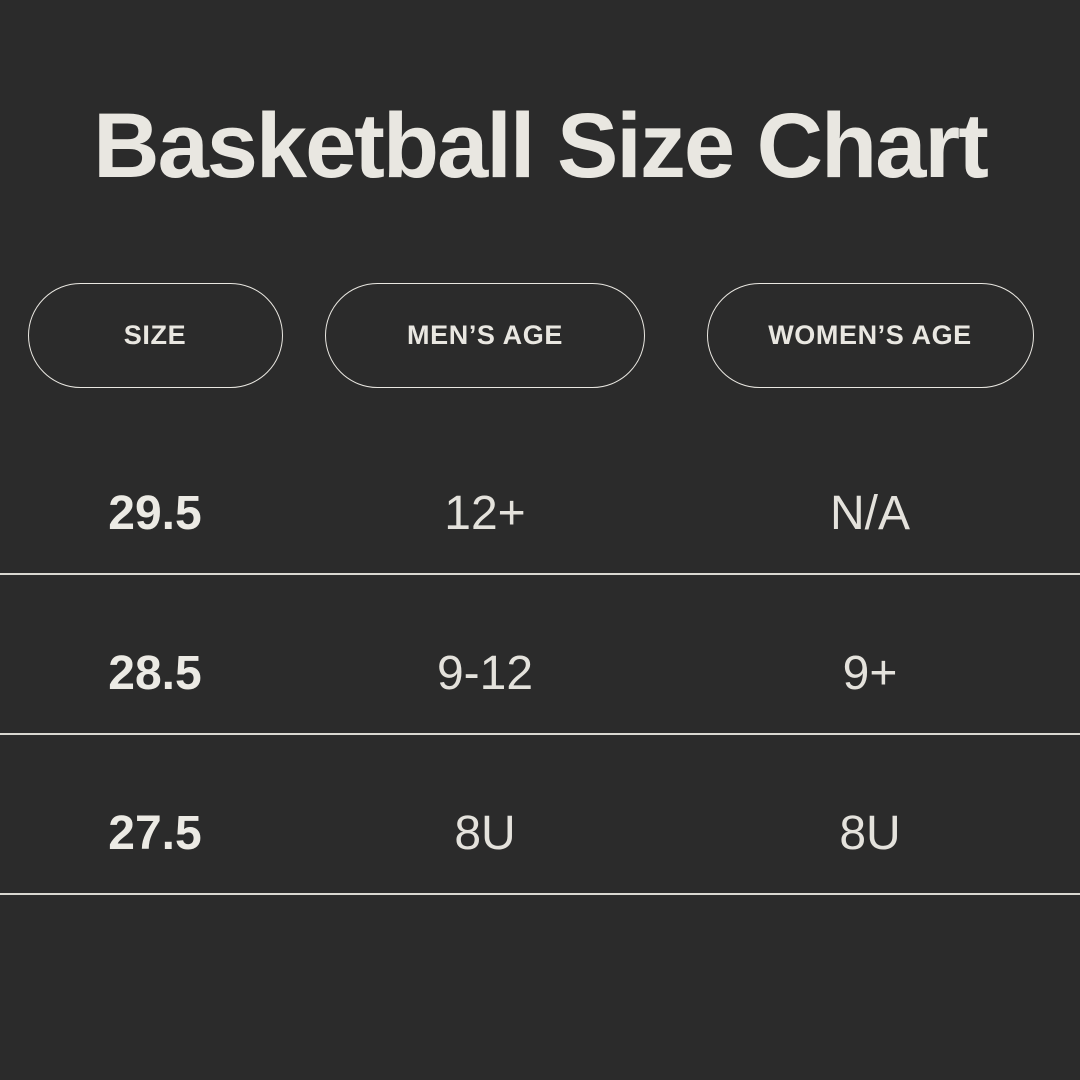  I want to click on table-row: 29.5 12+ N/A, so click(540, 495).